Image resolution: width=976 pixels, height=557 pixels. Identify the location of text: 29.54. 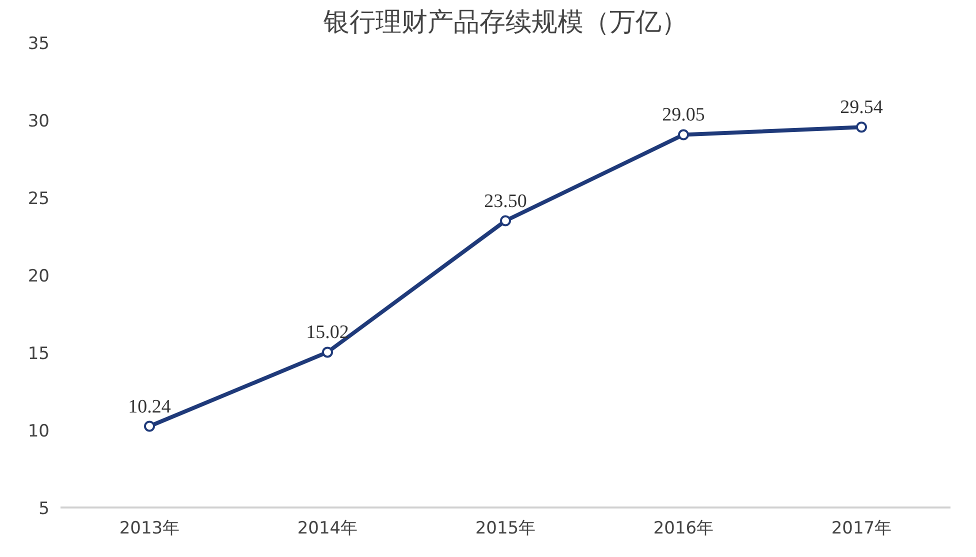
(861, 107).